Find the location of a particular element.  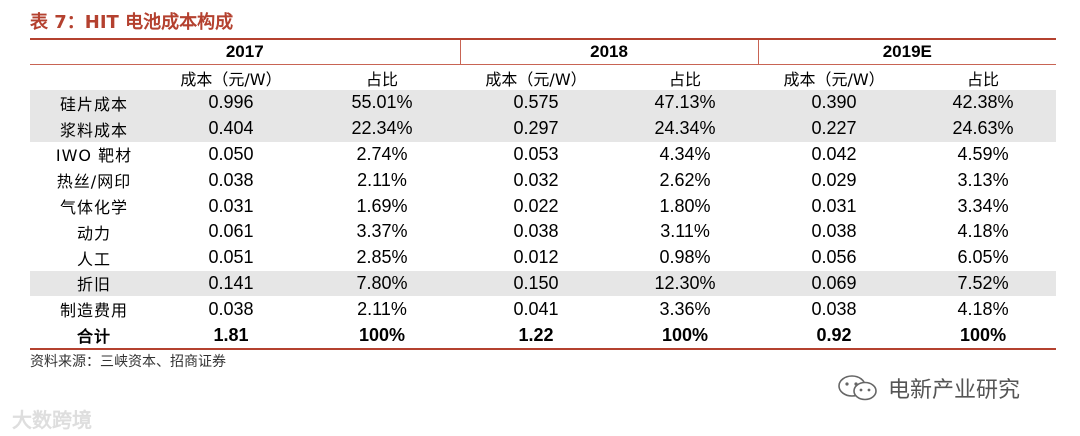

row-label: 热丝/网印 is located at coordinates (94, 182).